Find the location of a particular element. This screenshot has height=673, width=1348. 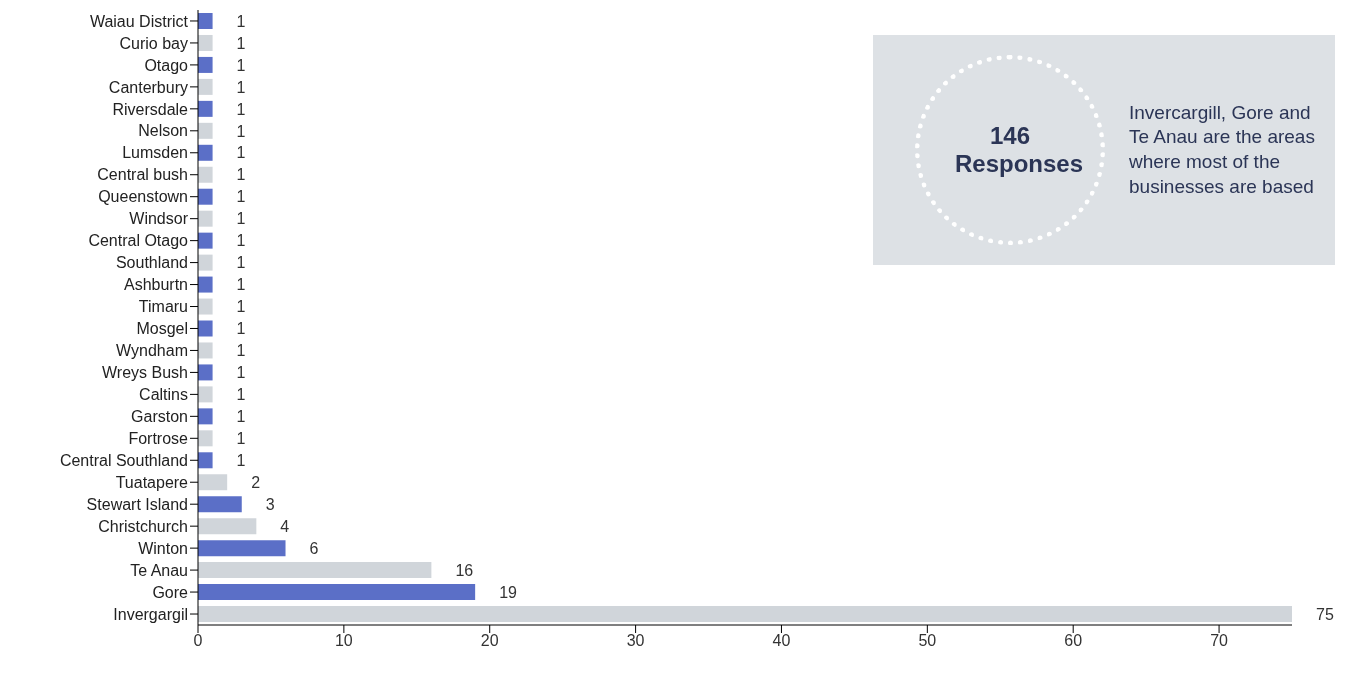

y-tick-label: Winton is located at coordinates (163, 548).